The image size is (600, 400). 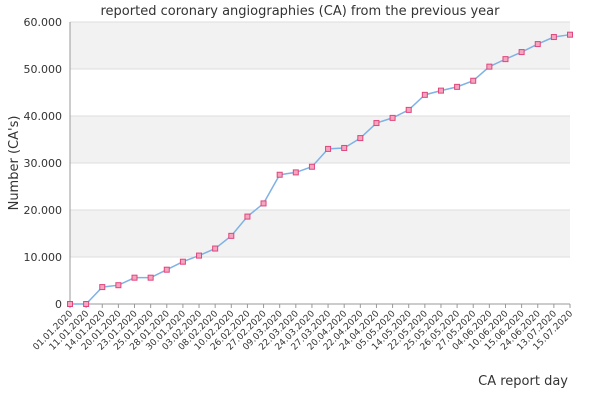 What do you see at coordinates (43, 163) in the screenshot?
I see `y-tick-label: 30.000` at bounding box center [43, 163].